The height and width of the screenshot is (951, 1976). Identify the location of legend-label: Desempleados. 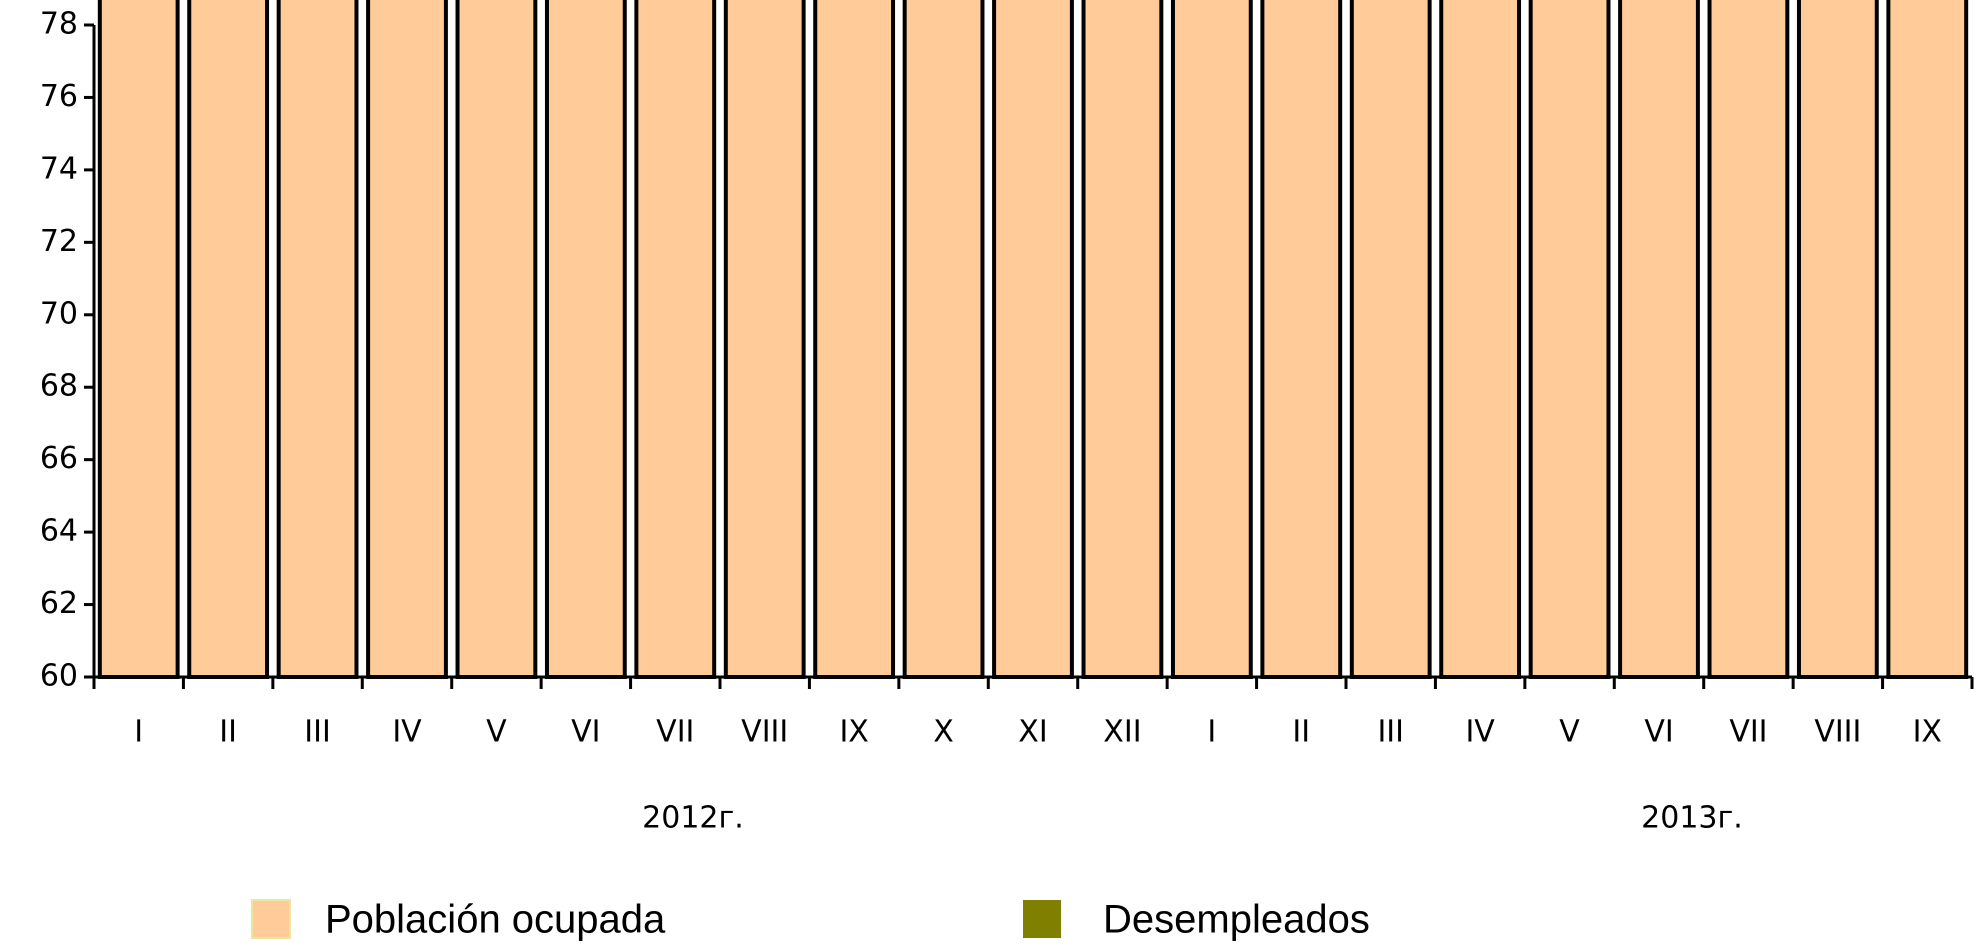
(1236, 920).